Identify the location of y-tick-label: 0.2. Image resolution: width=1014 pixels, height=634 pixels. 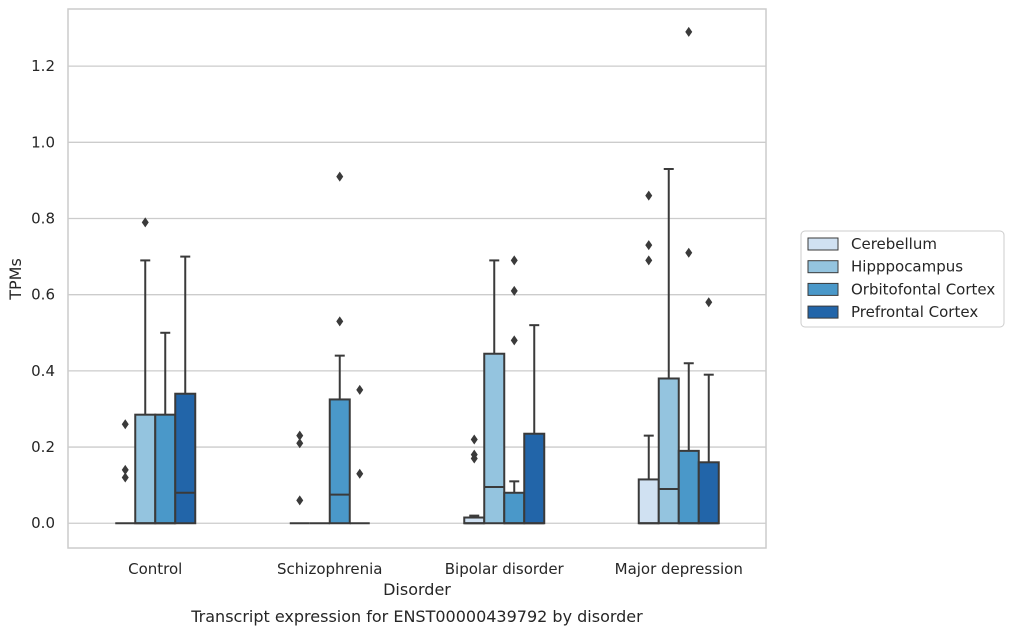
(43, 447).